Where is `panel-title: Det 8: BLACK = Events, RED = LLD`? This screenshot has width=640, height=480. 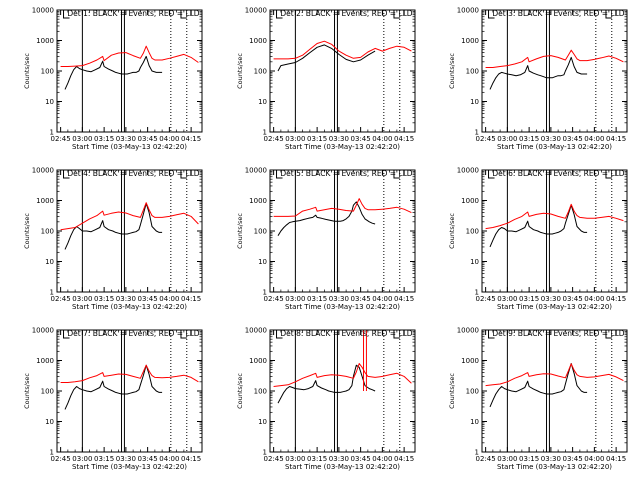
panel-title: Det 8: BLACK = Events, RED = LLD is located at coordinates (346, 333).